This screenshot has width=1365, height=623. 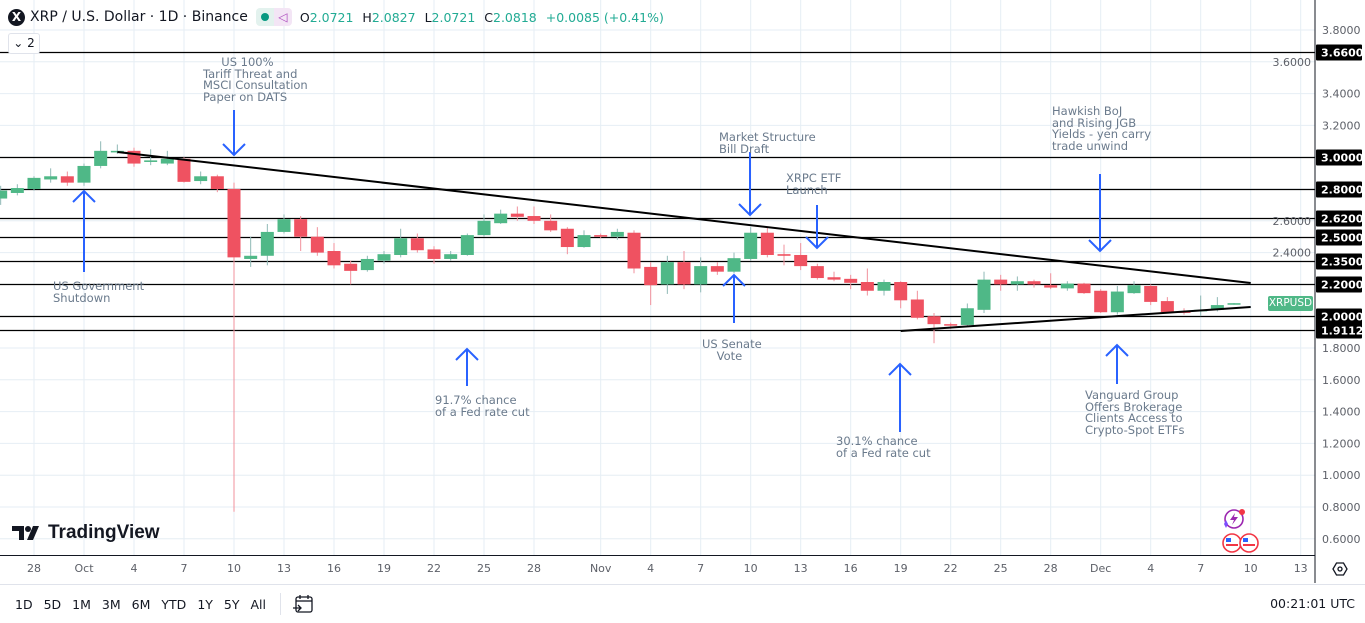 I want to click on tradingview-logo: TradingView, so click(x=86, y=533).